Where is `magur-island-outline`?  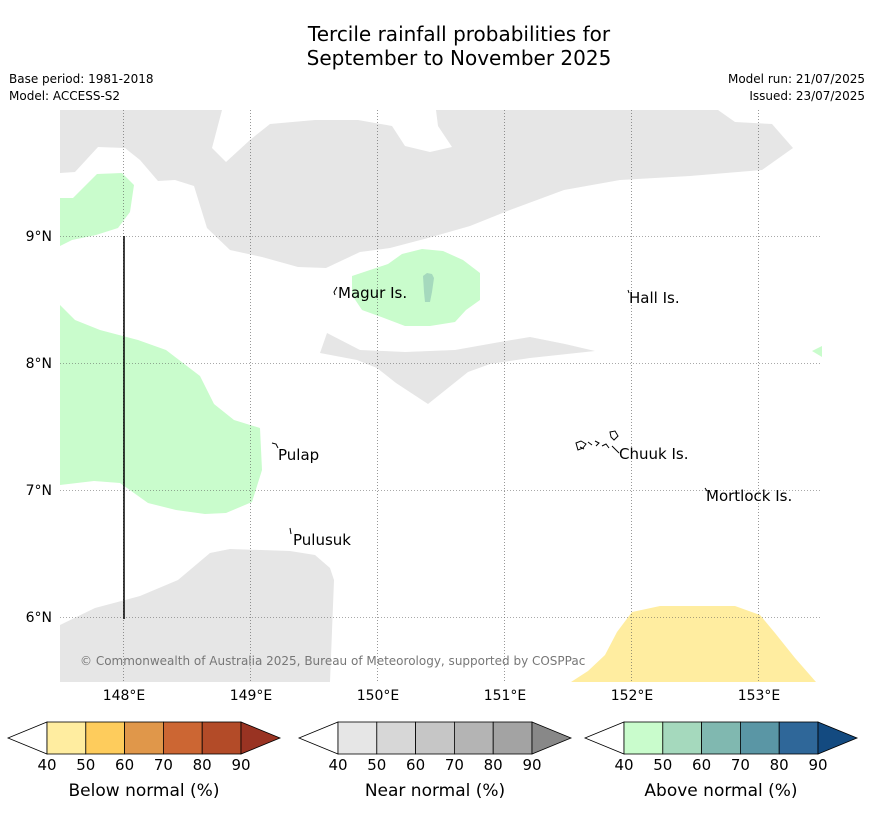 magur-island-outline is located at coordinates (335, 291).